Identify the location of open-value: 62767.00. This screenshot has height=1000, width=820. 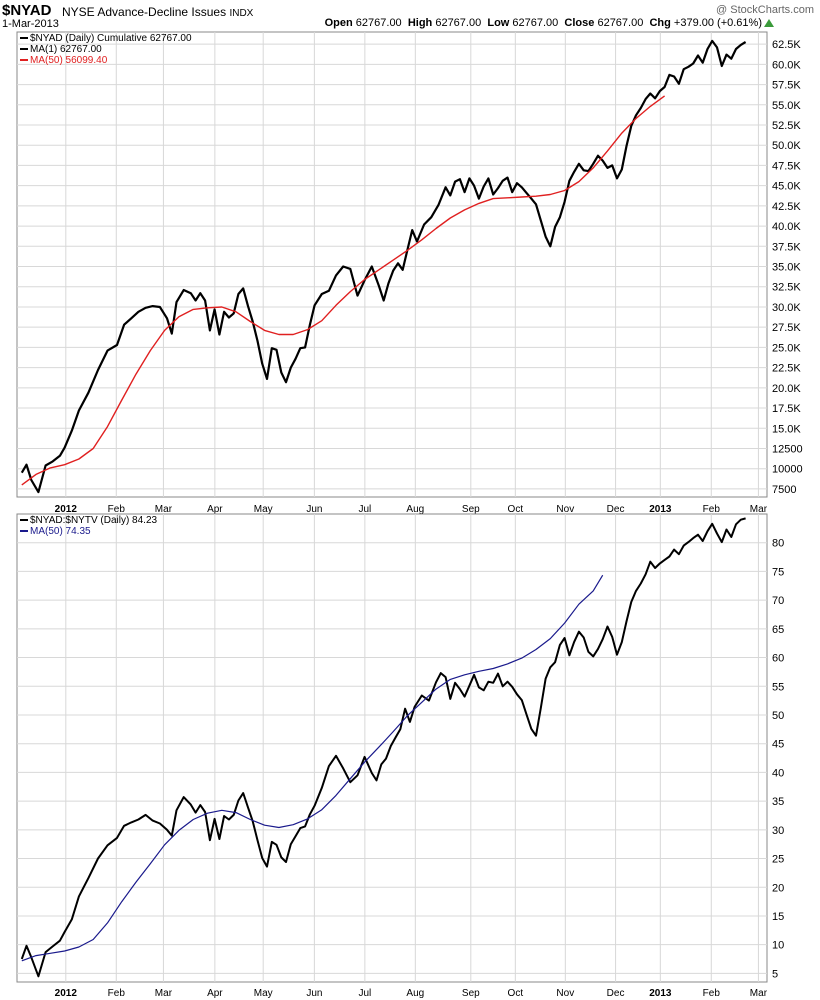
(378, 23).